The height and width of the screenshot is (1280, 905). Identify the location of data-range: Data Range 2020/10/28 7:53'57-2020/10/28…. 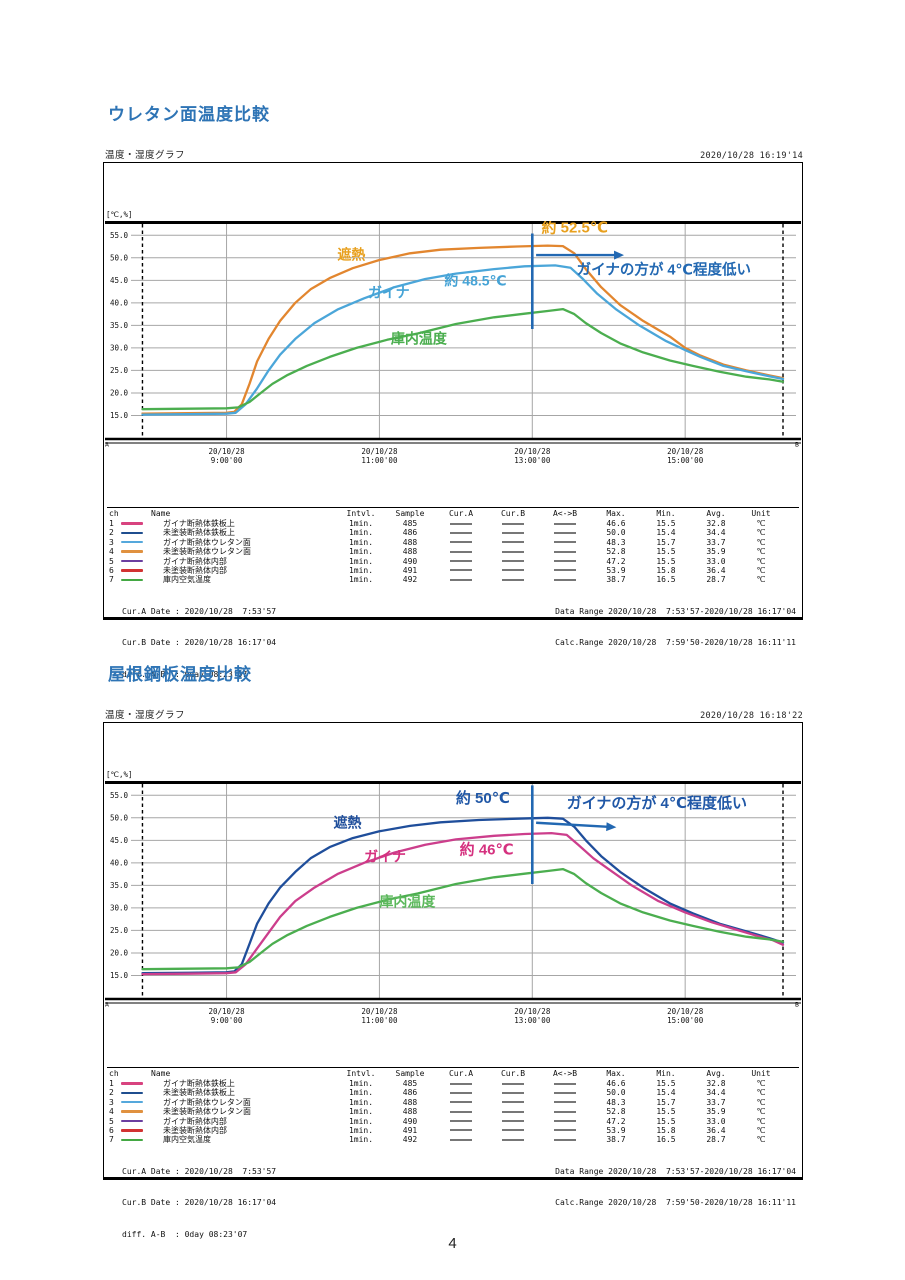
(675, 611).